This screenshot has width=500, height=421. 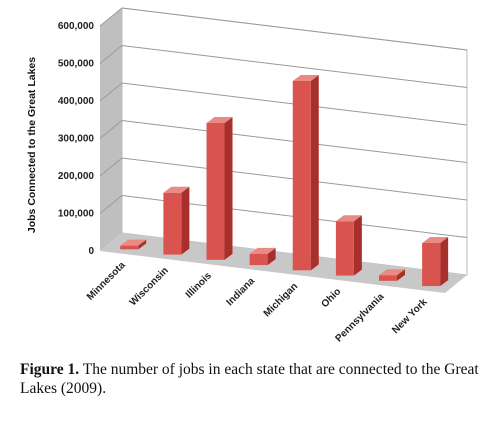 I want to click on x-tick-label: New York, so click(x=410, y=316).